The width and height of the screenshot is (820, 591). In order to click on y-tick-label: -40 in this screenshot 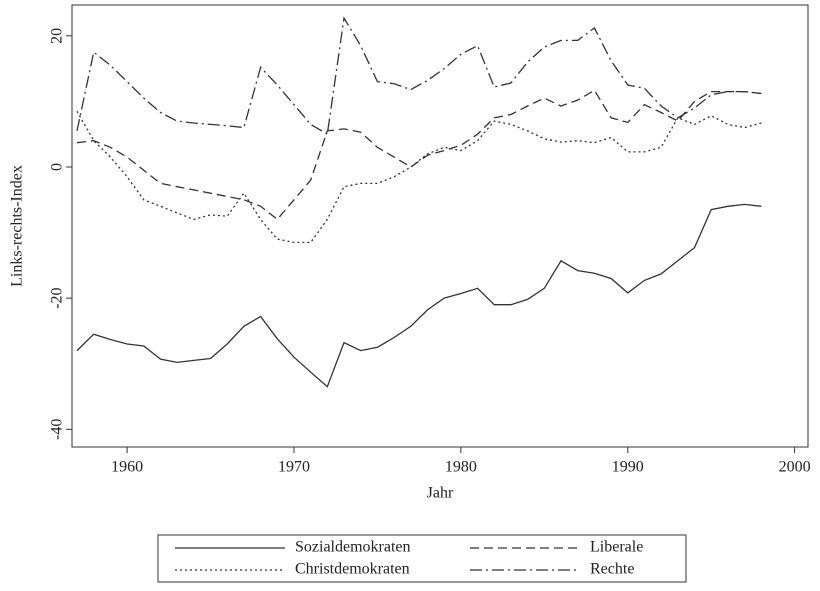, I will do `click(57, 429)`.